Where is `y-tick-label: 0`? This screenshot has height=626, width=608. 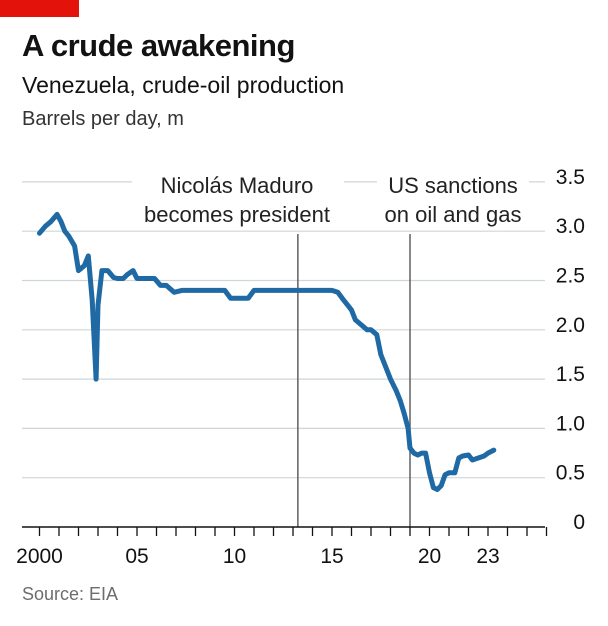
y-tick-label: 0 is located at coordinates (579, 522).